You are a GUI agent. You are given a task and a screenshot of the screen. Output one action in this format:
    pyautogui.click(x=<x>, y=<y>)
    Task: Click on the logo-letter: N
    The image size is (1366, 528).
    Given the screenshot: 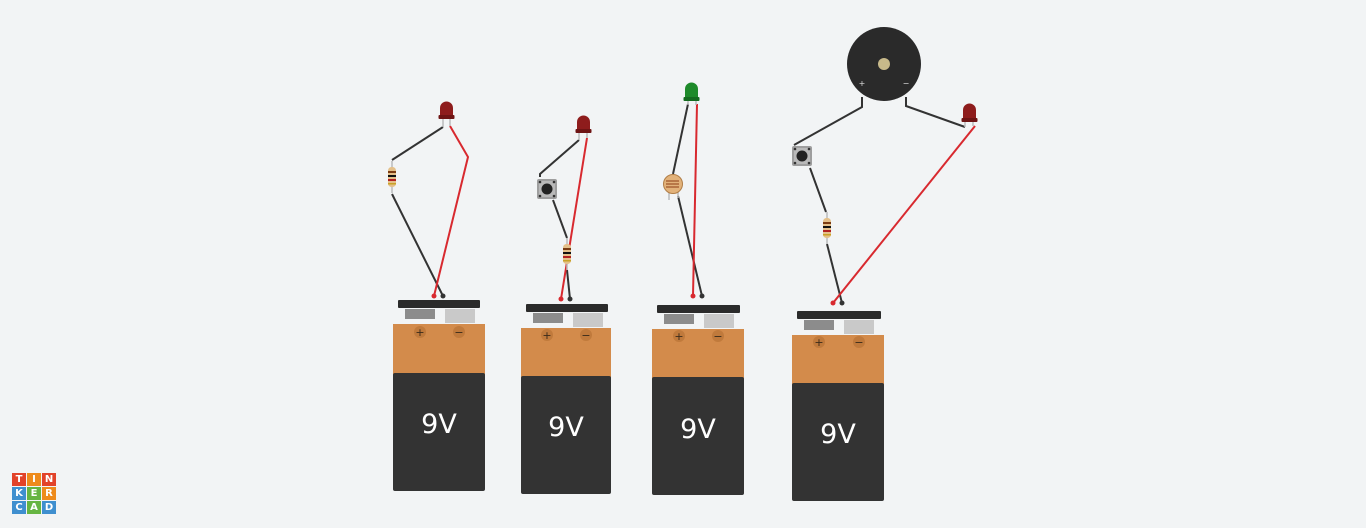 What is the action you would take?
    pyautogui.click(x=49, y=479)
    